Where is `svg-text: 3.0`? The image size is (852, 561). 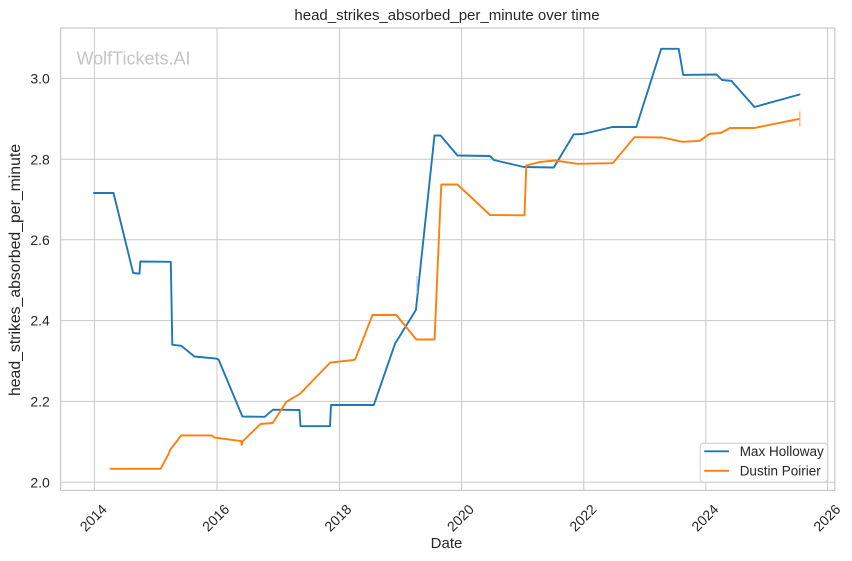 svg-text: 3.0 is located at coordinates (40, 79).